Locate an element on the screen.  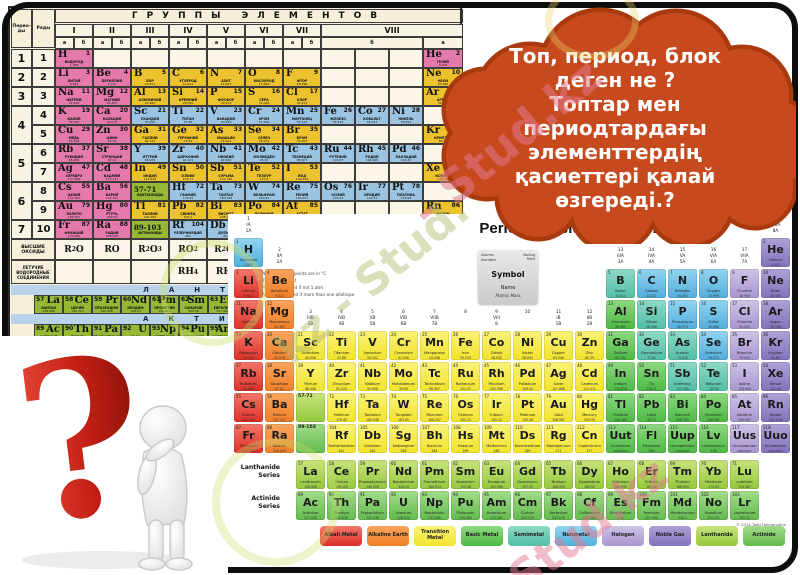
atomic-number: 88 is located at coordinates (123, 224).